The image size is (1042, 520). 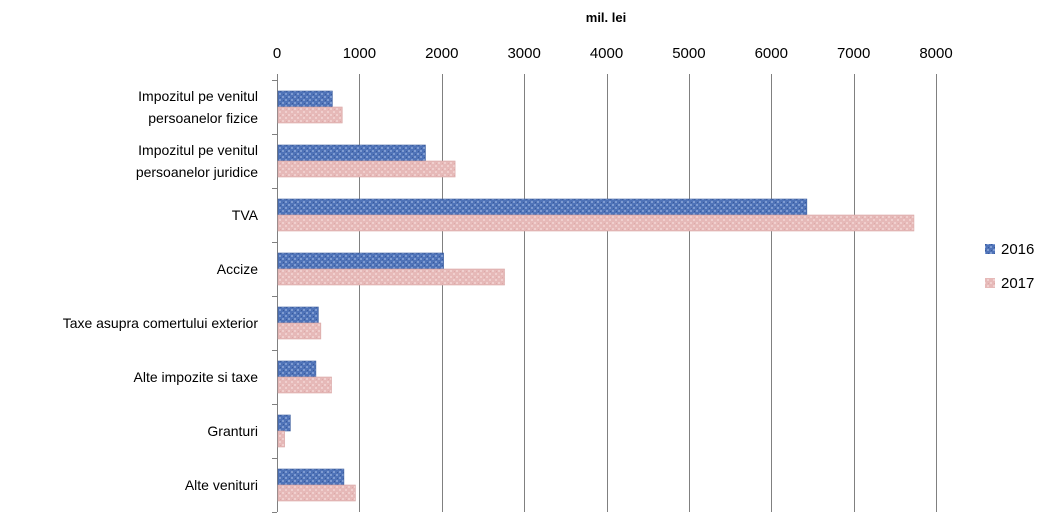 What do you see at coordinates (161, 323) in the screenshot?
I see `category-label: Taxe asupra comertului exterior` at bounding box center [161, 323].